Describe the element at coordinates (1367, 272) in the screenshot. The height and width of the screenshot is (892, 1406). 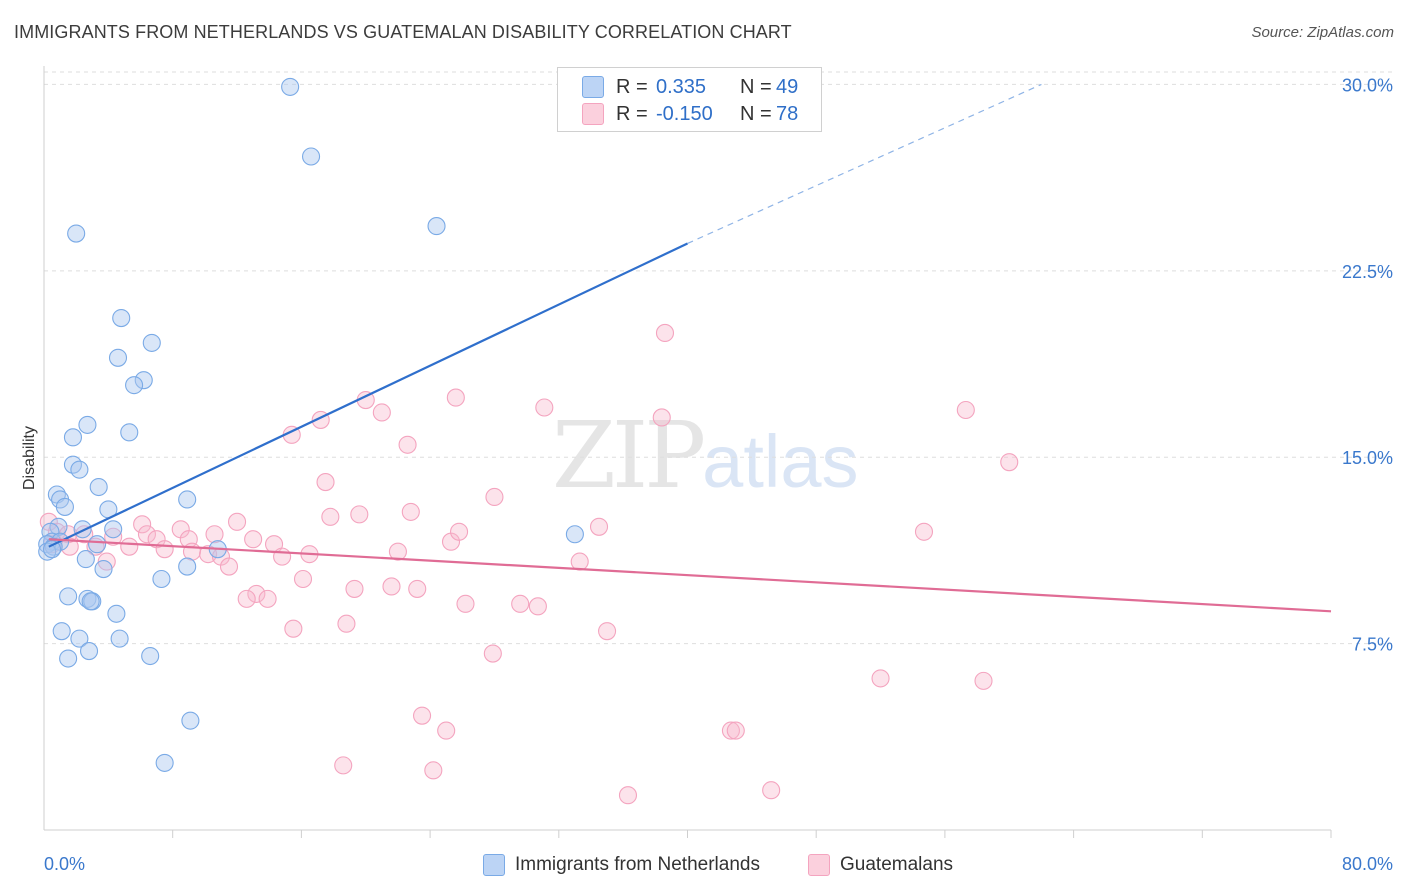
I see `y-tick-label: 22.5%` at that location.